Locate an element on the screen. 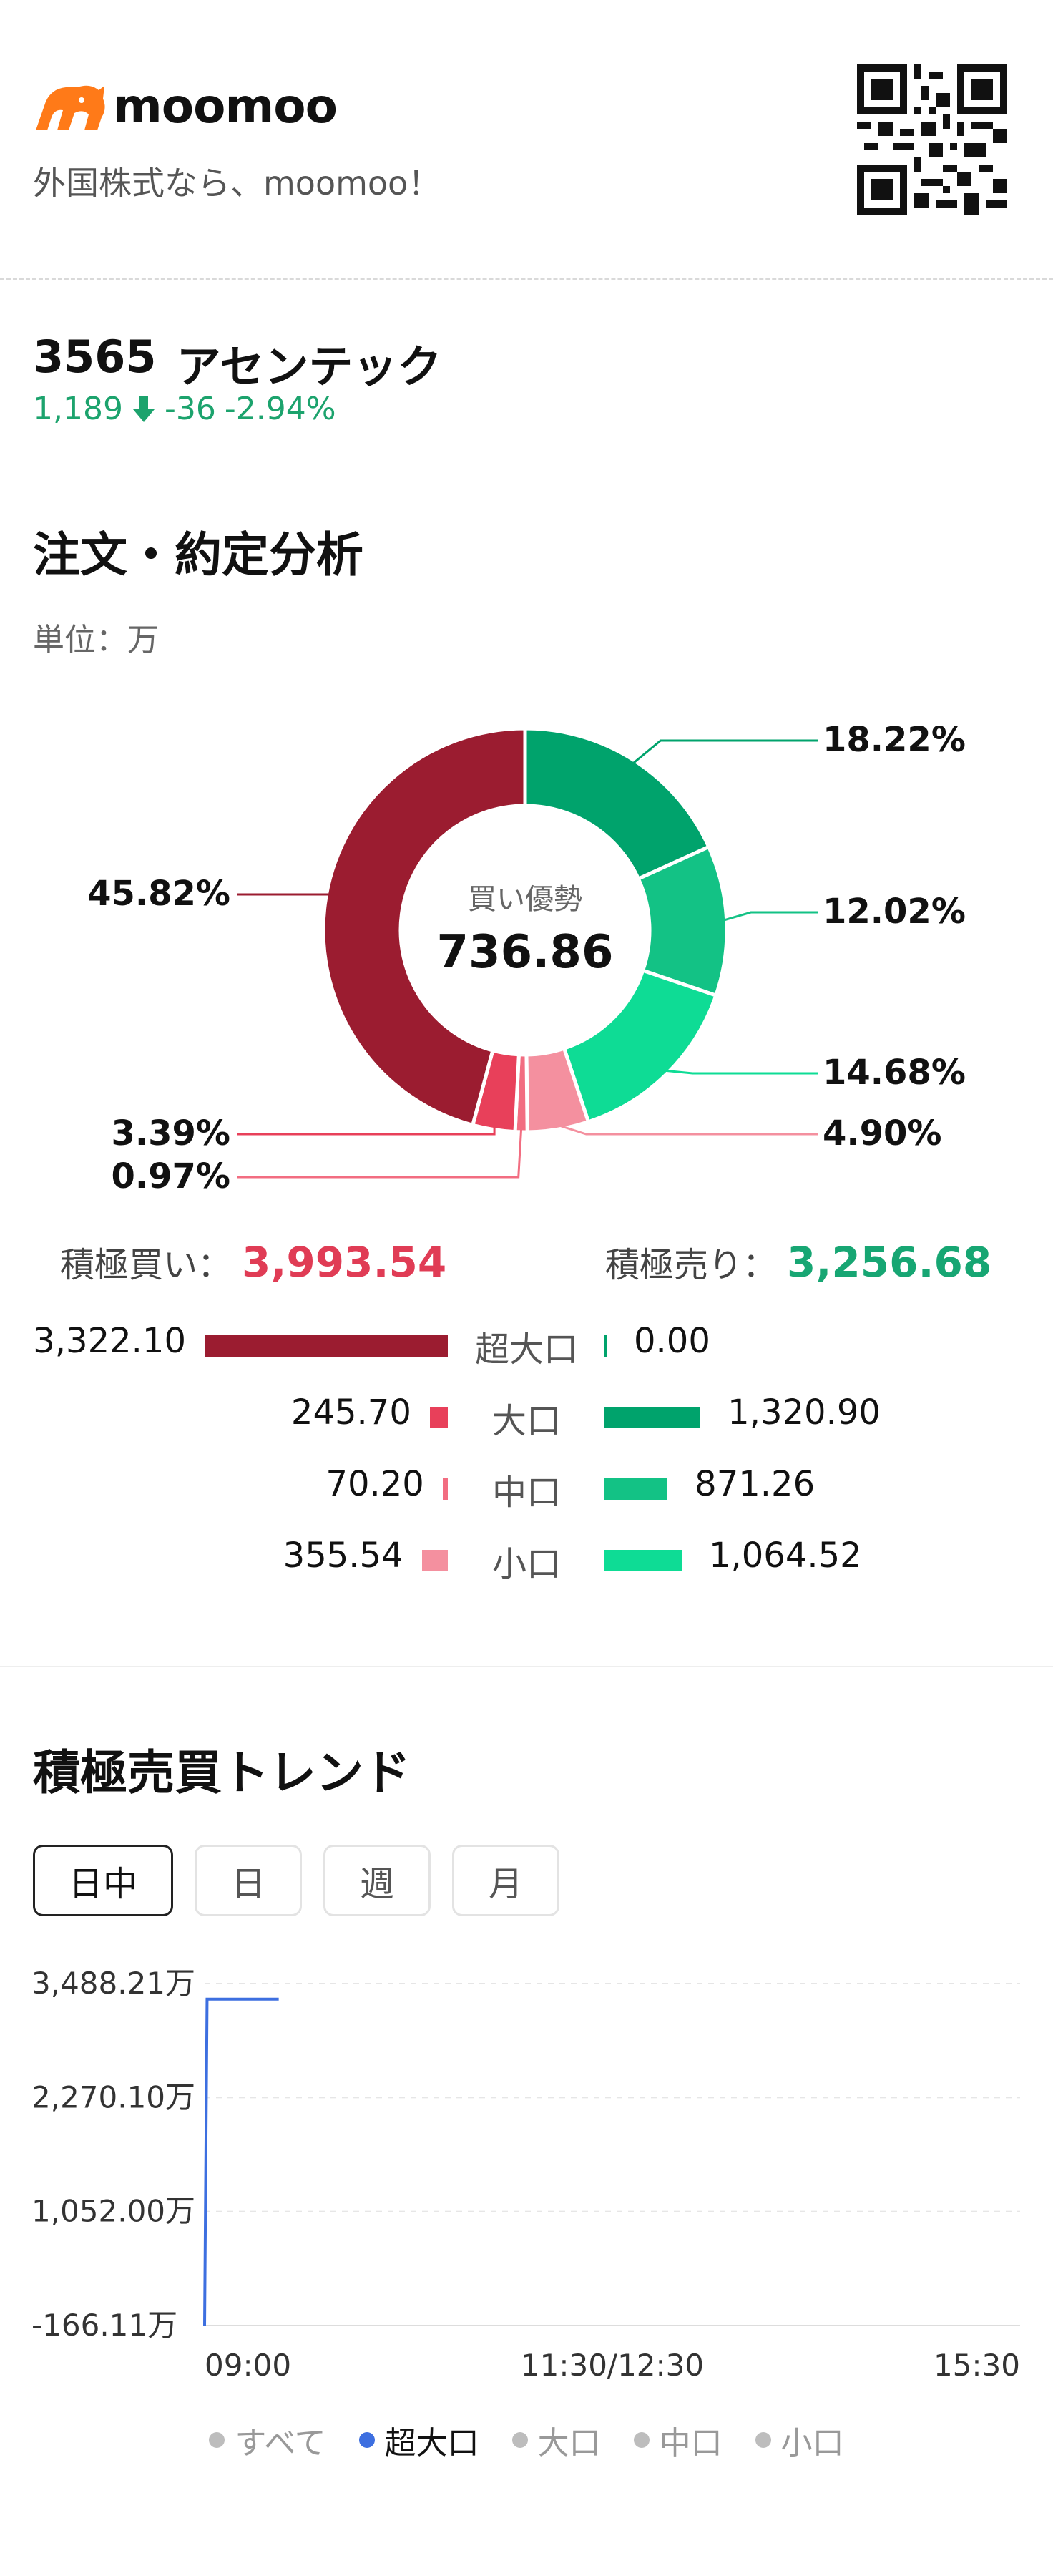  legend-item: 中口 is located at coordinates (678, 2440).